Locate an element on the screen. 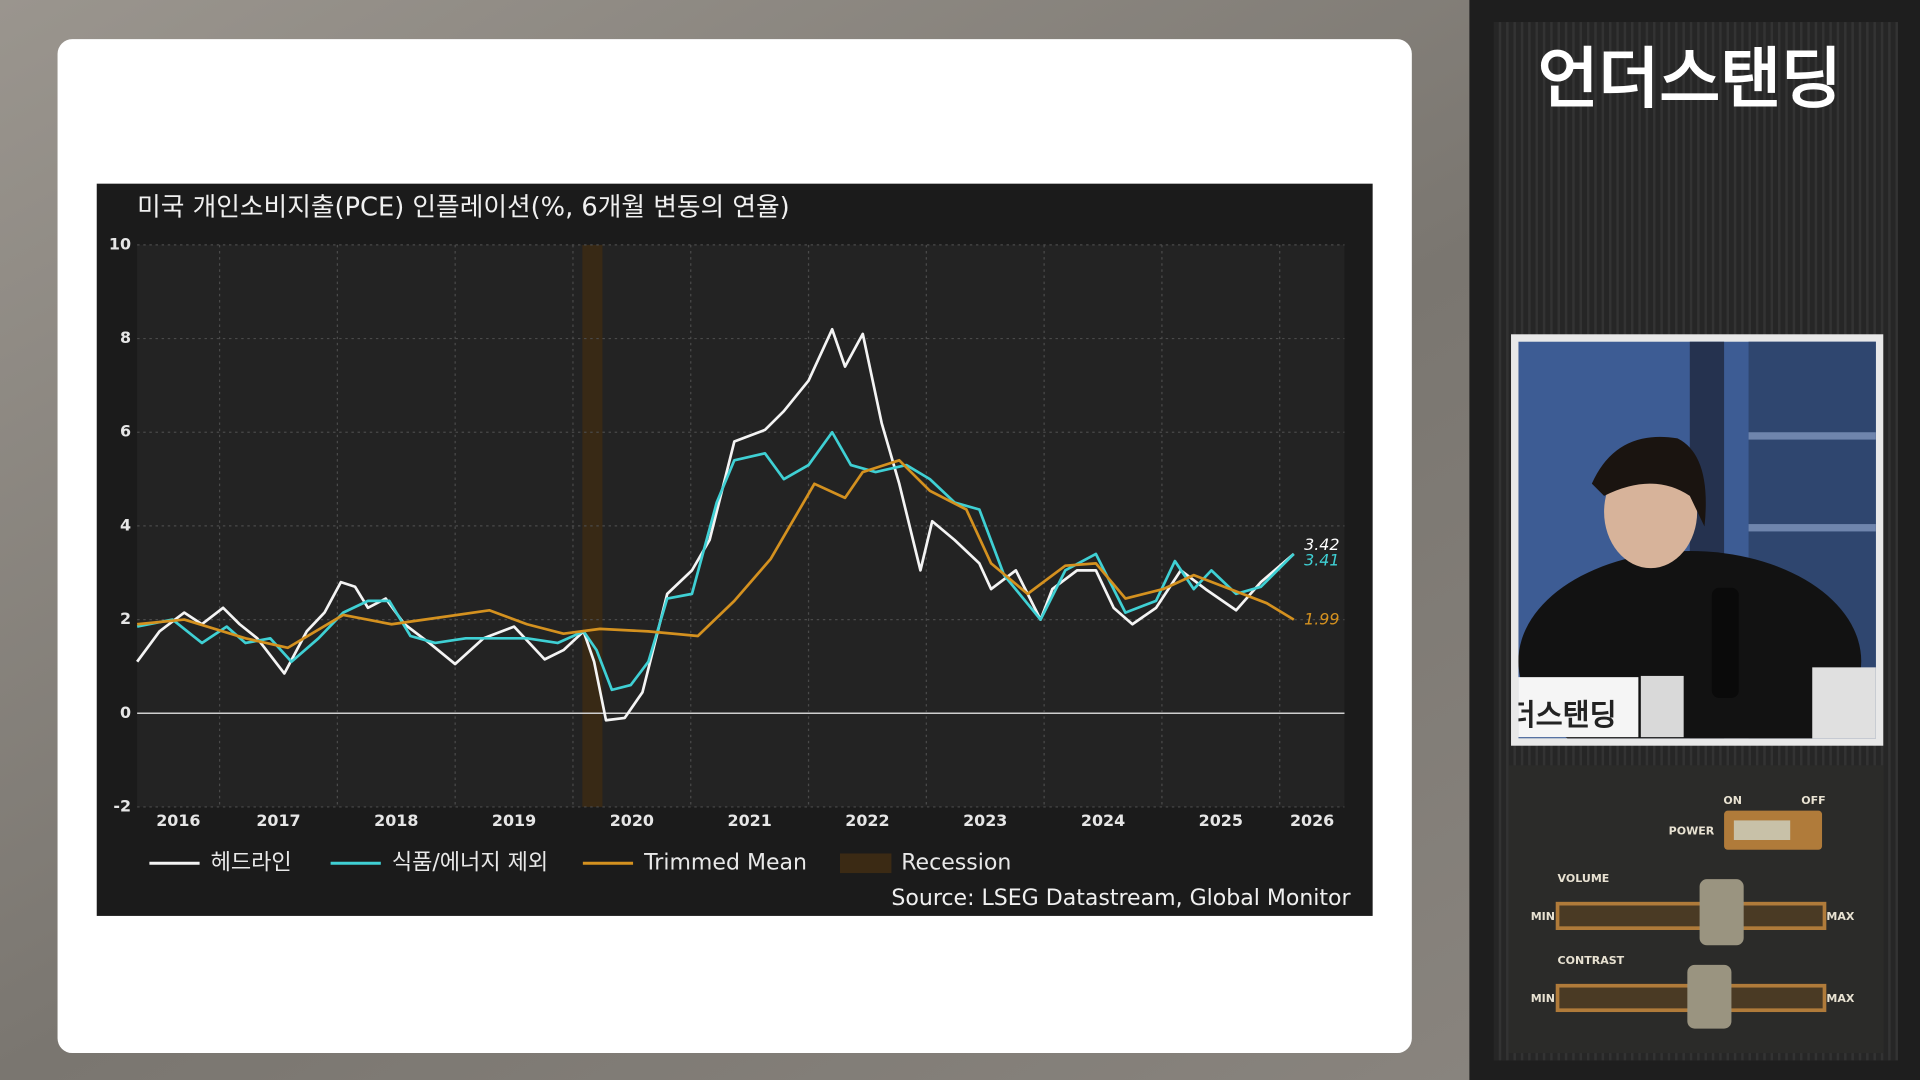 Image resolution: width=1920 pixels, height=1080 pixels. y-tick-label: 4 is located at coordinates (125, 524).